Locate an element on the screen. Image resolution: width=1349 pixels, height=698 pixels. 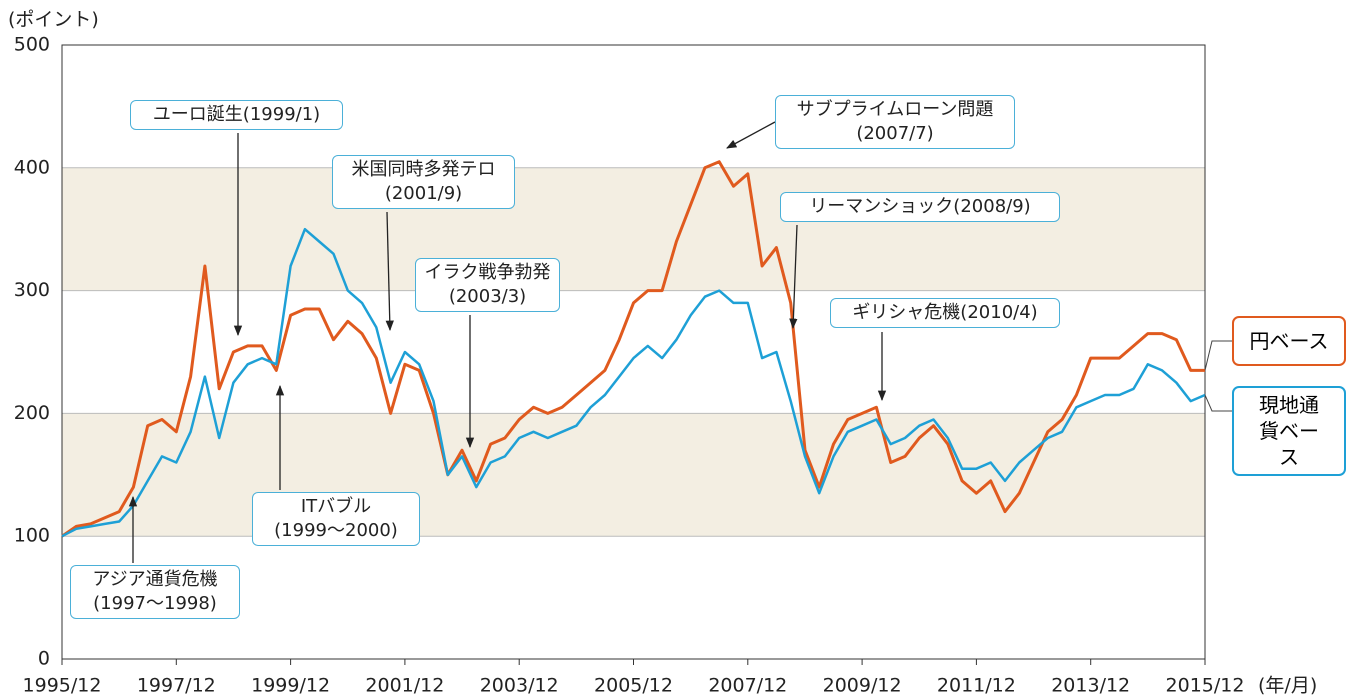
annotation-text: イラク戦争勃発 is located at coordinates (487, 272).